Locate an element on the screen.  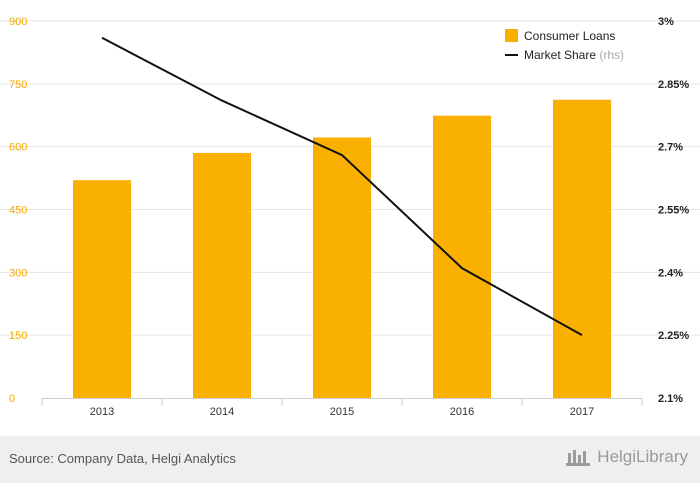
y-right-tick-label: 2.4% is located at coordinates (670, 273).